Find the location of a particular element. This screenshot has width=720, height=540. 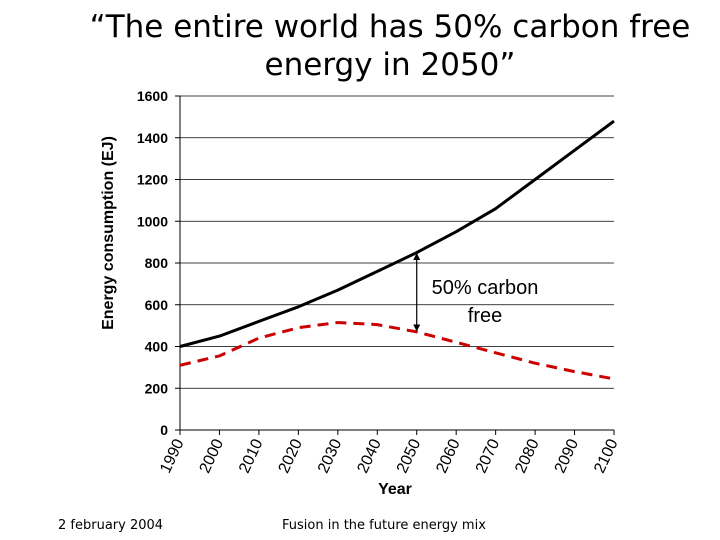

annotation-label-line-2: free is located at coordinates (485, 316).